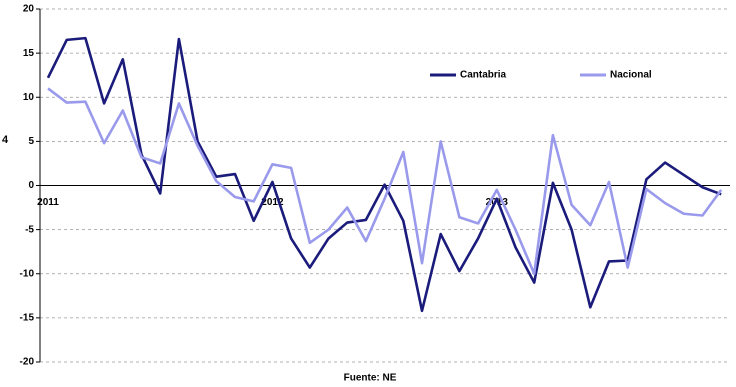  What do you see at coordinates (29, 229) in the screenshot?
I see `y-tick-label: -5` at bounding box center [29, 229].